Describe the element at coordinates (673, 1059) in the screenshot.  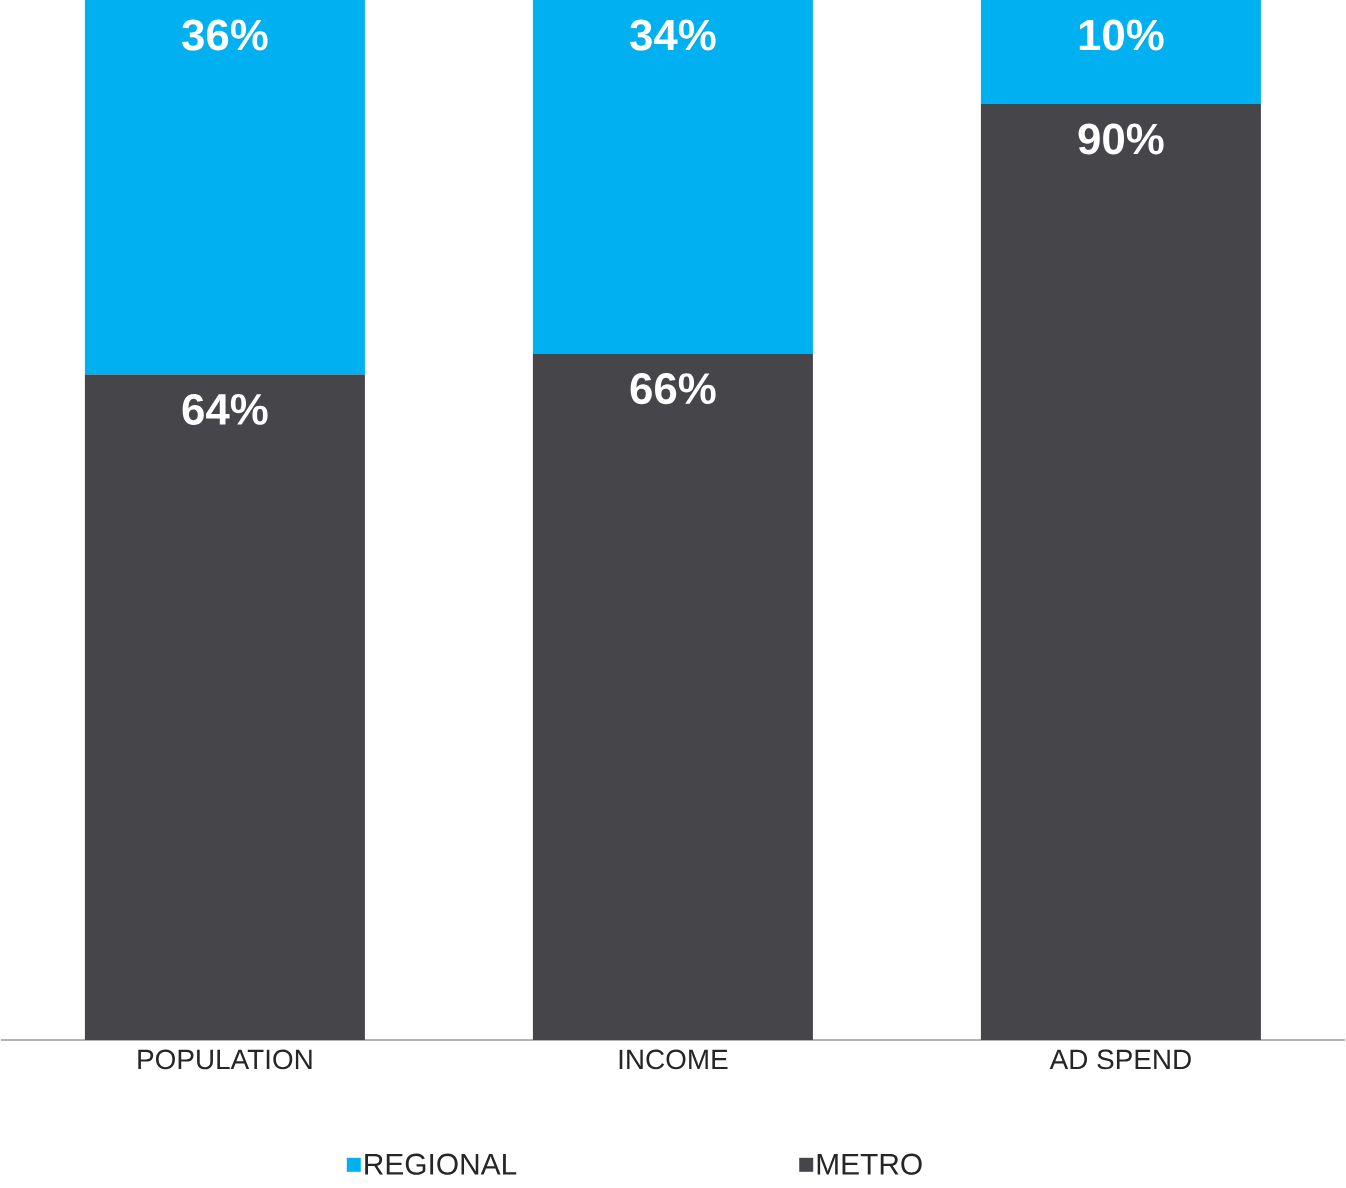
I see `x-tick-label: INCOME` at that location.